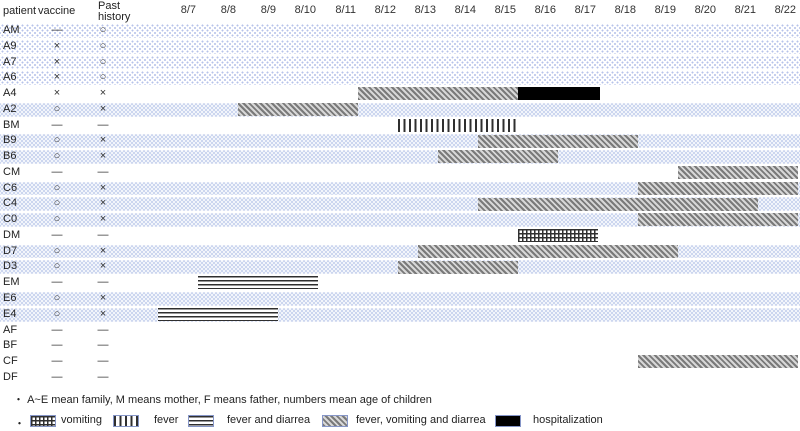 Image resolution: width=800 pixels, height=431 pixels. What do you see at coordinates (400, 78) in the screenshot?
I see `patient-row-A6: A6 × ○` at bounding box center [400, 78].